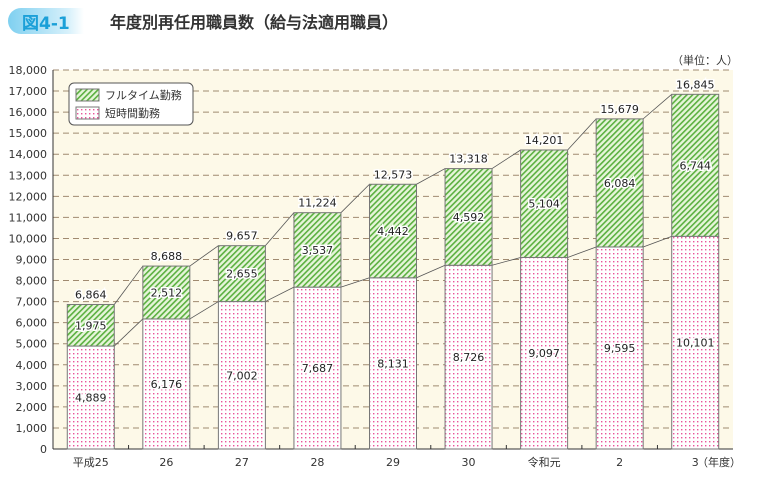  Describe the element at coordinates (469, 462) in the screenshot. I see `x-tick-label: 30` at that location.